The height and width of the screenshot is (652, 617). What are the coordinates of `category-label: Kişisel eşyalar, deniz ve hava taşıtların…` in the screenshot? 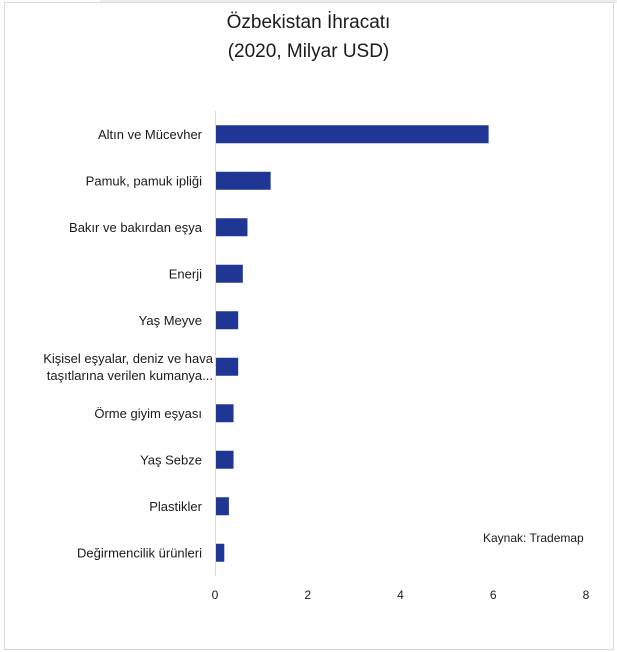 It's located at (128, 367).